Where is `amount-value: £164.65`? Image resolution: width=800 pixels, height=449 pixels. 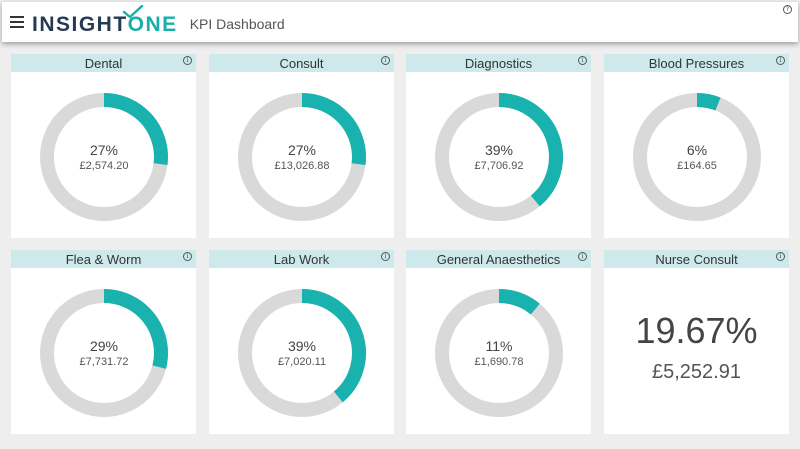
amount-value: £164.65 is located at coordinates (697, 165).